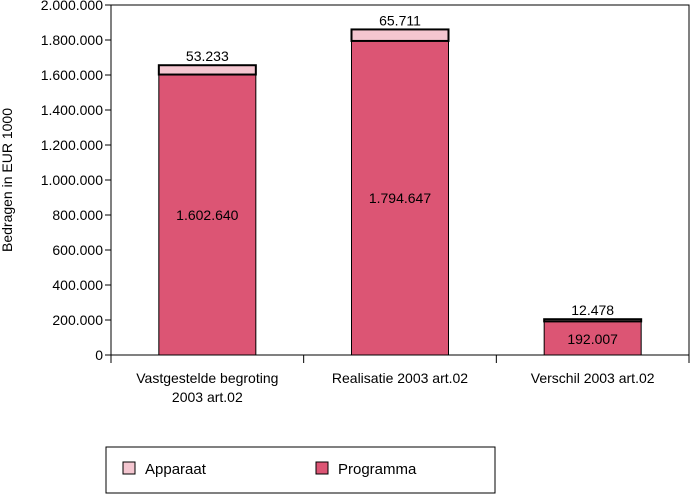 This screenshot has height=495, width=691. What do you see at coordinates (207, 378) in the screenshot?
I see `x-tick-label: Vastgestelde begroting` at bounding box center [207, 378].